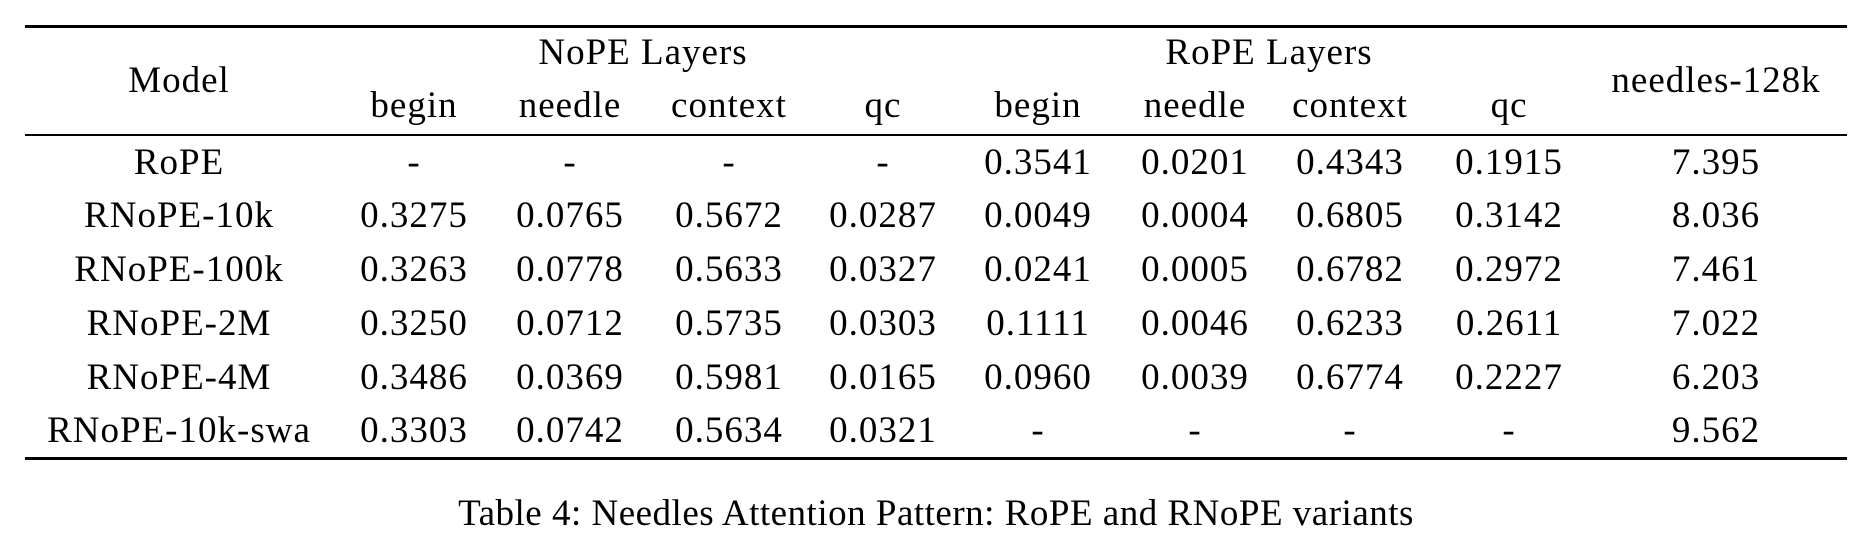 Image resolution: width=1858 pixels, height=550 pixels. Describe the element at coordinates (179, 377) in the screenshot. I see `row-model-cell: RNoPE-4M` at that location.